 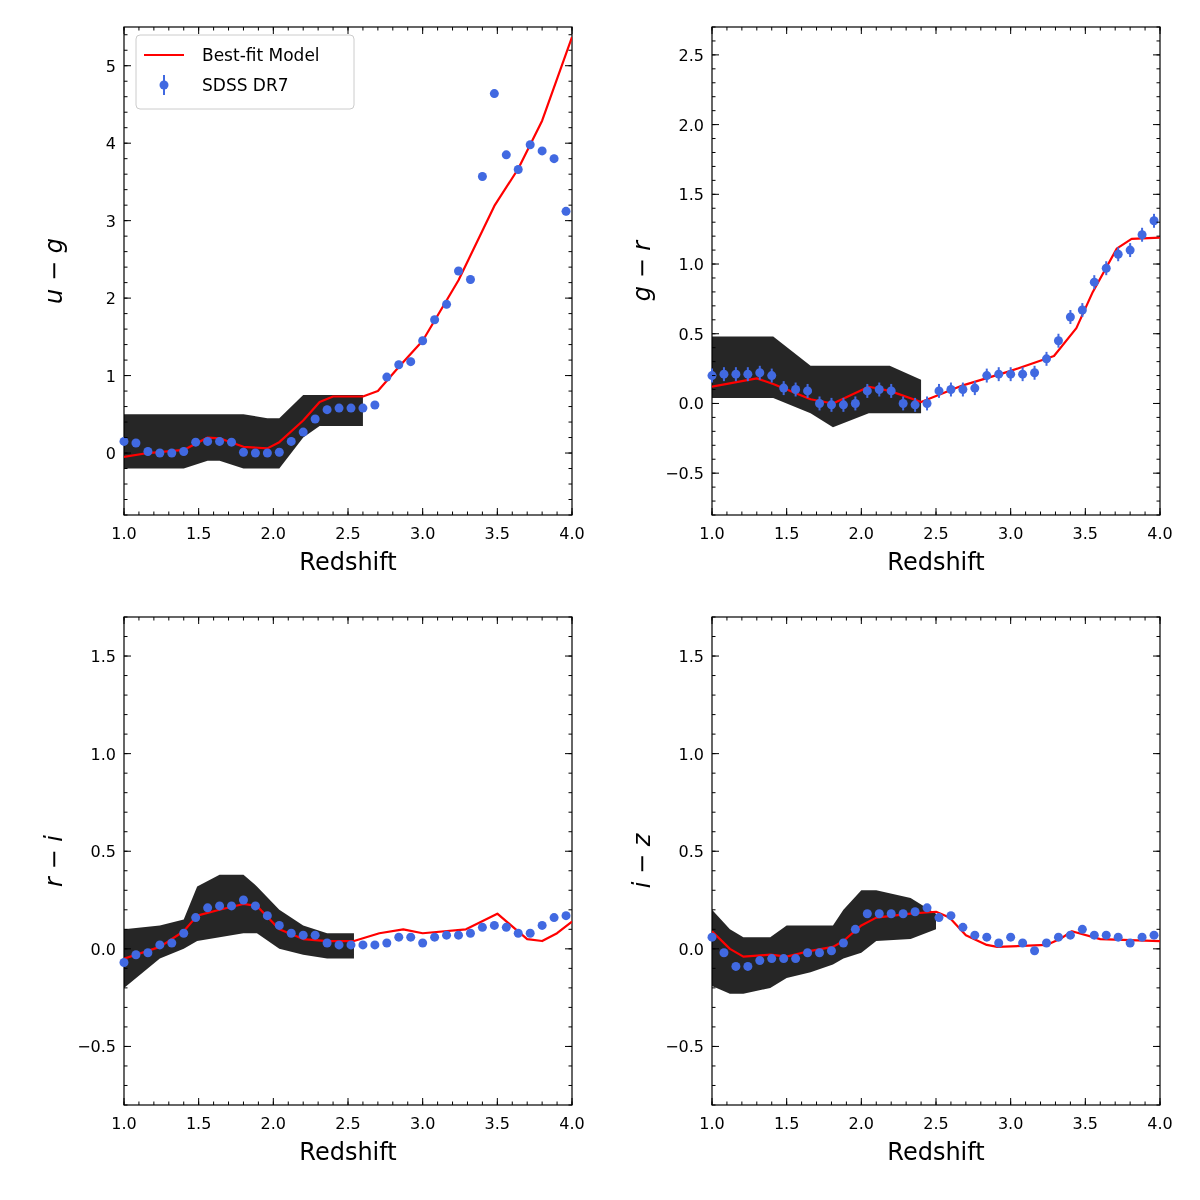 I want to click on y-tick-label: 4, so click(x=110, y=144).